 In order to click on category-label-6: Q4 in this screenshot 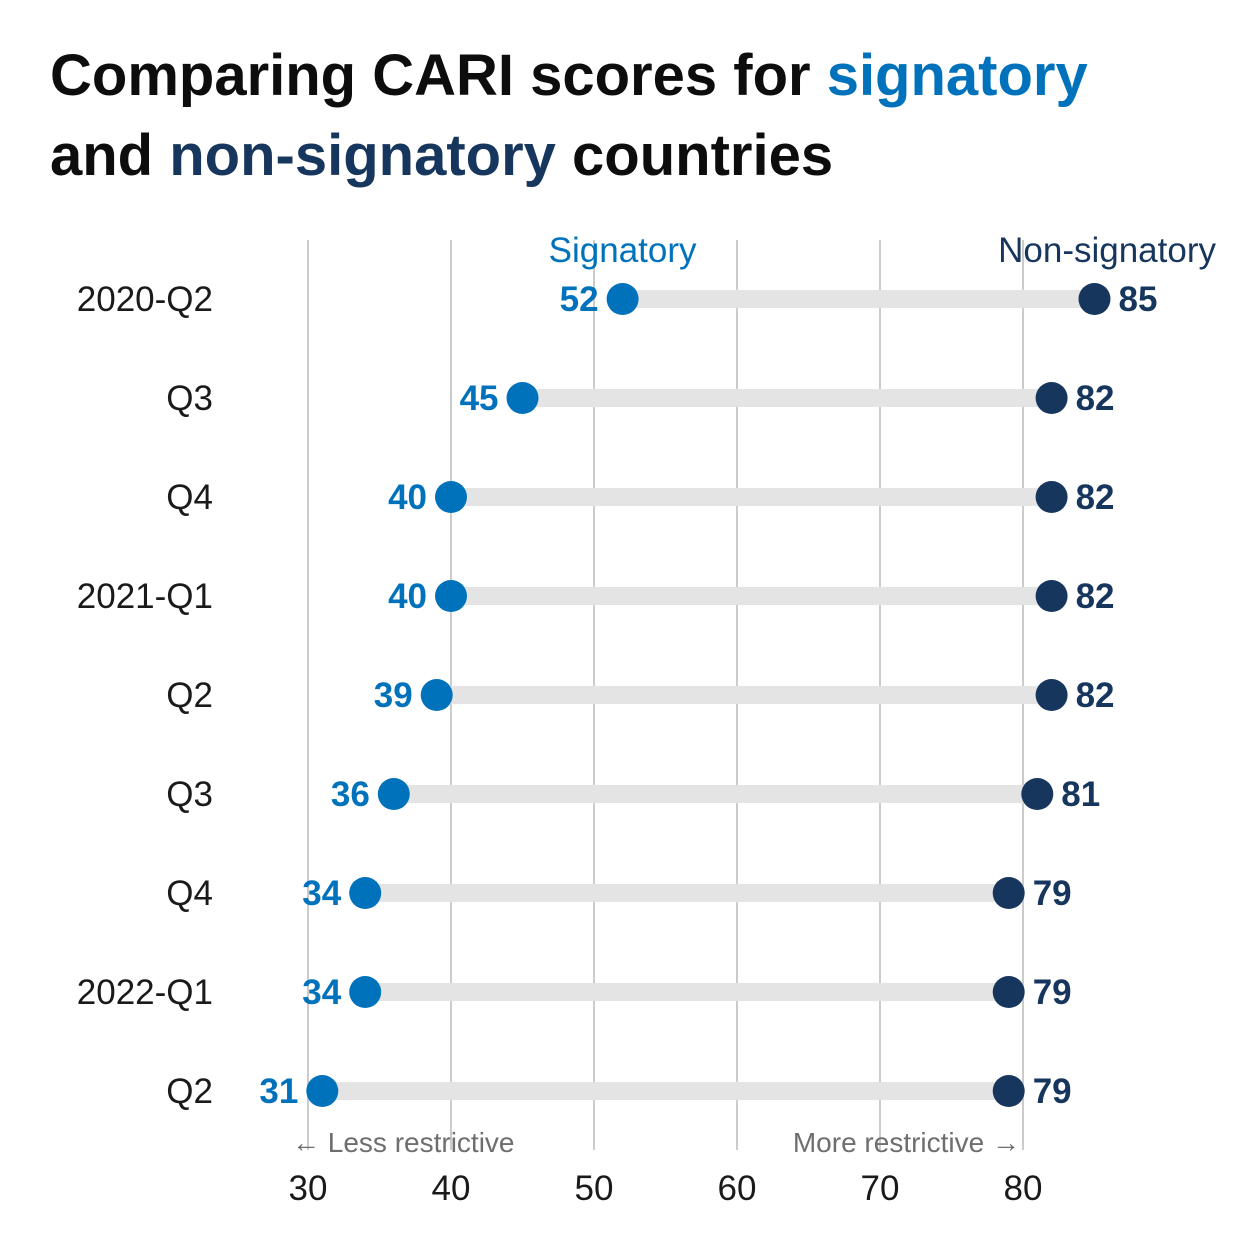, I will do `click(189, 893)`.